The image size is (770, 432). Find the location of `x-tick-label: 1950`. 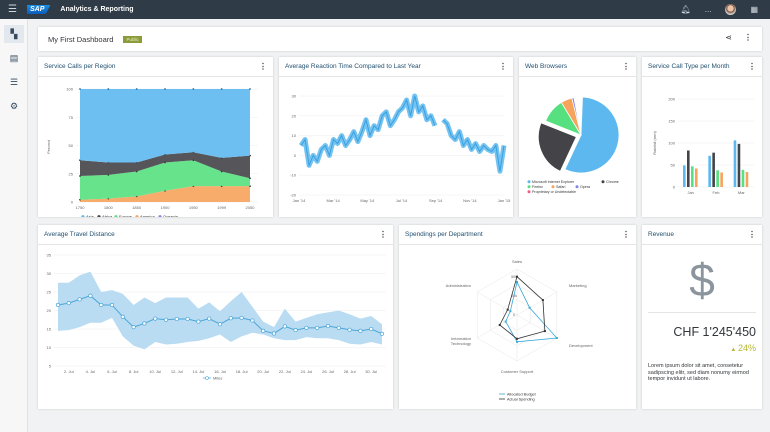

x-tick-label: 1950 is located at coordinates (194, 207).